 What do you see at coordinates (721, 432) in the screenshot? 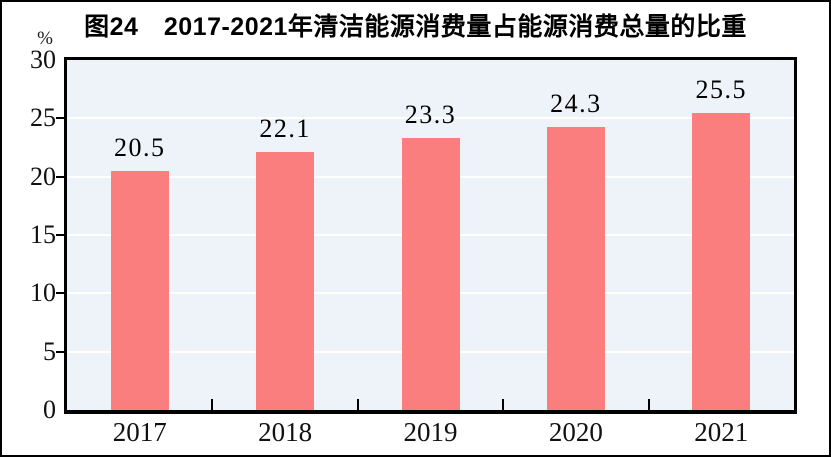
I see `x-axis-tick-label: 2021` at bounding box center [721, 432].